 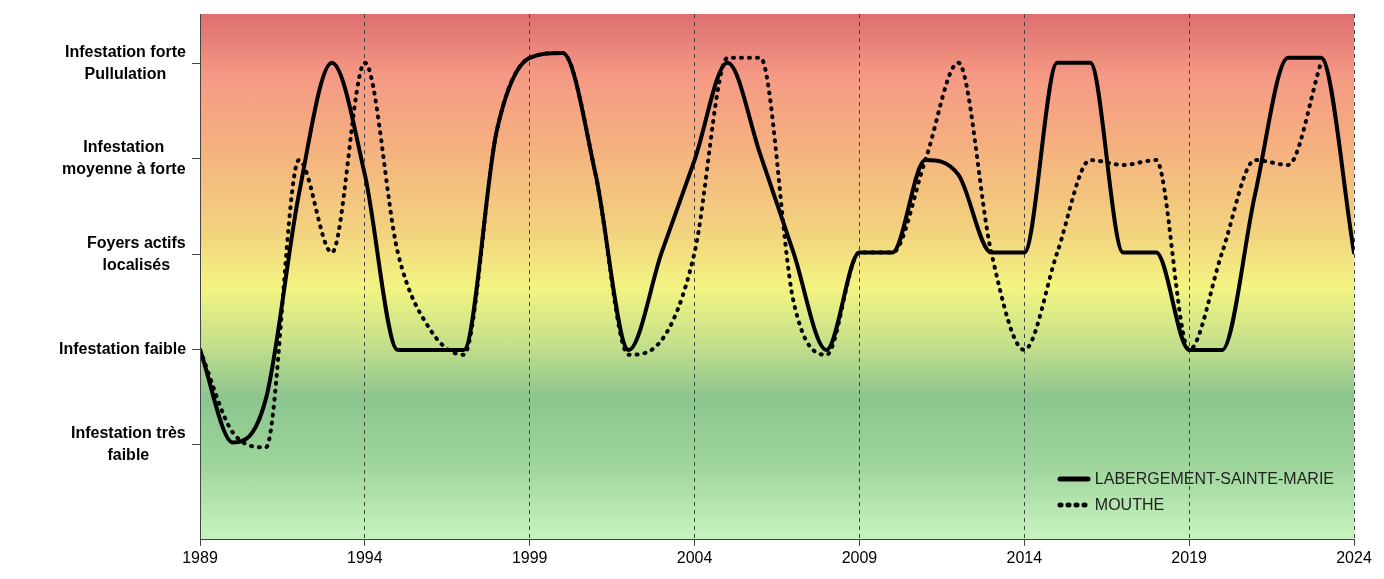 What do you see at coordinates (1354, 557) in the screenshot?
I see `x-tick-label: 2024` at bounding box center [1354, 557].